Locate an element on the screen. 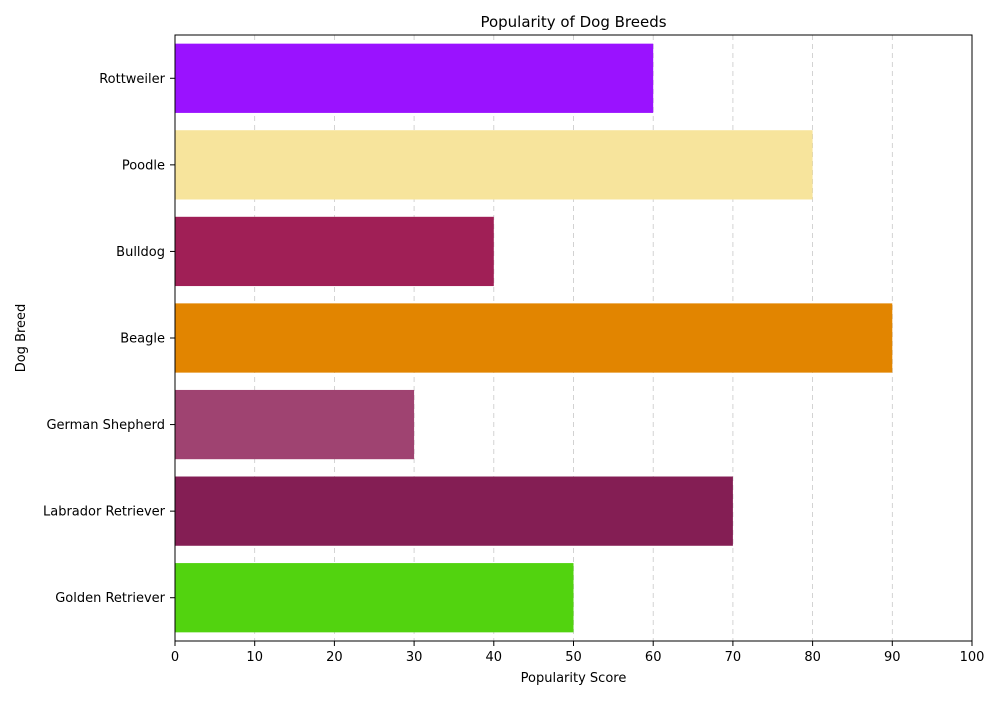 This screenshot has width=1000, height=704. bar-beagle is located at coordinates (534, 338).